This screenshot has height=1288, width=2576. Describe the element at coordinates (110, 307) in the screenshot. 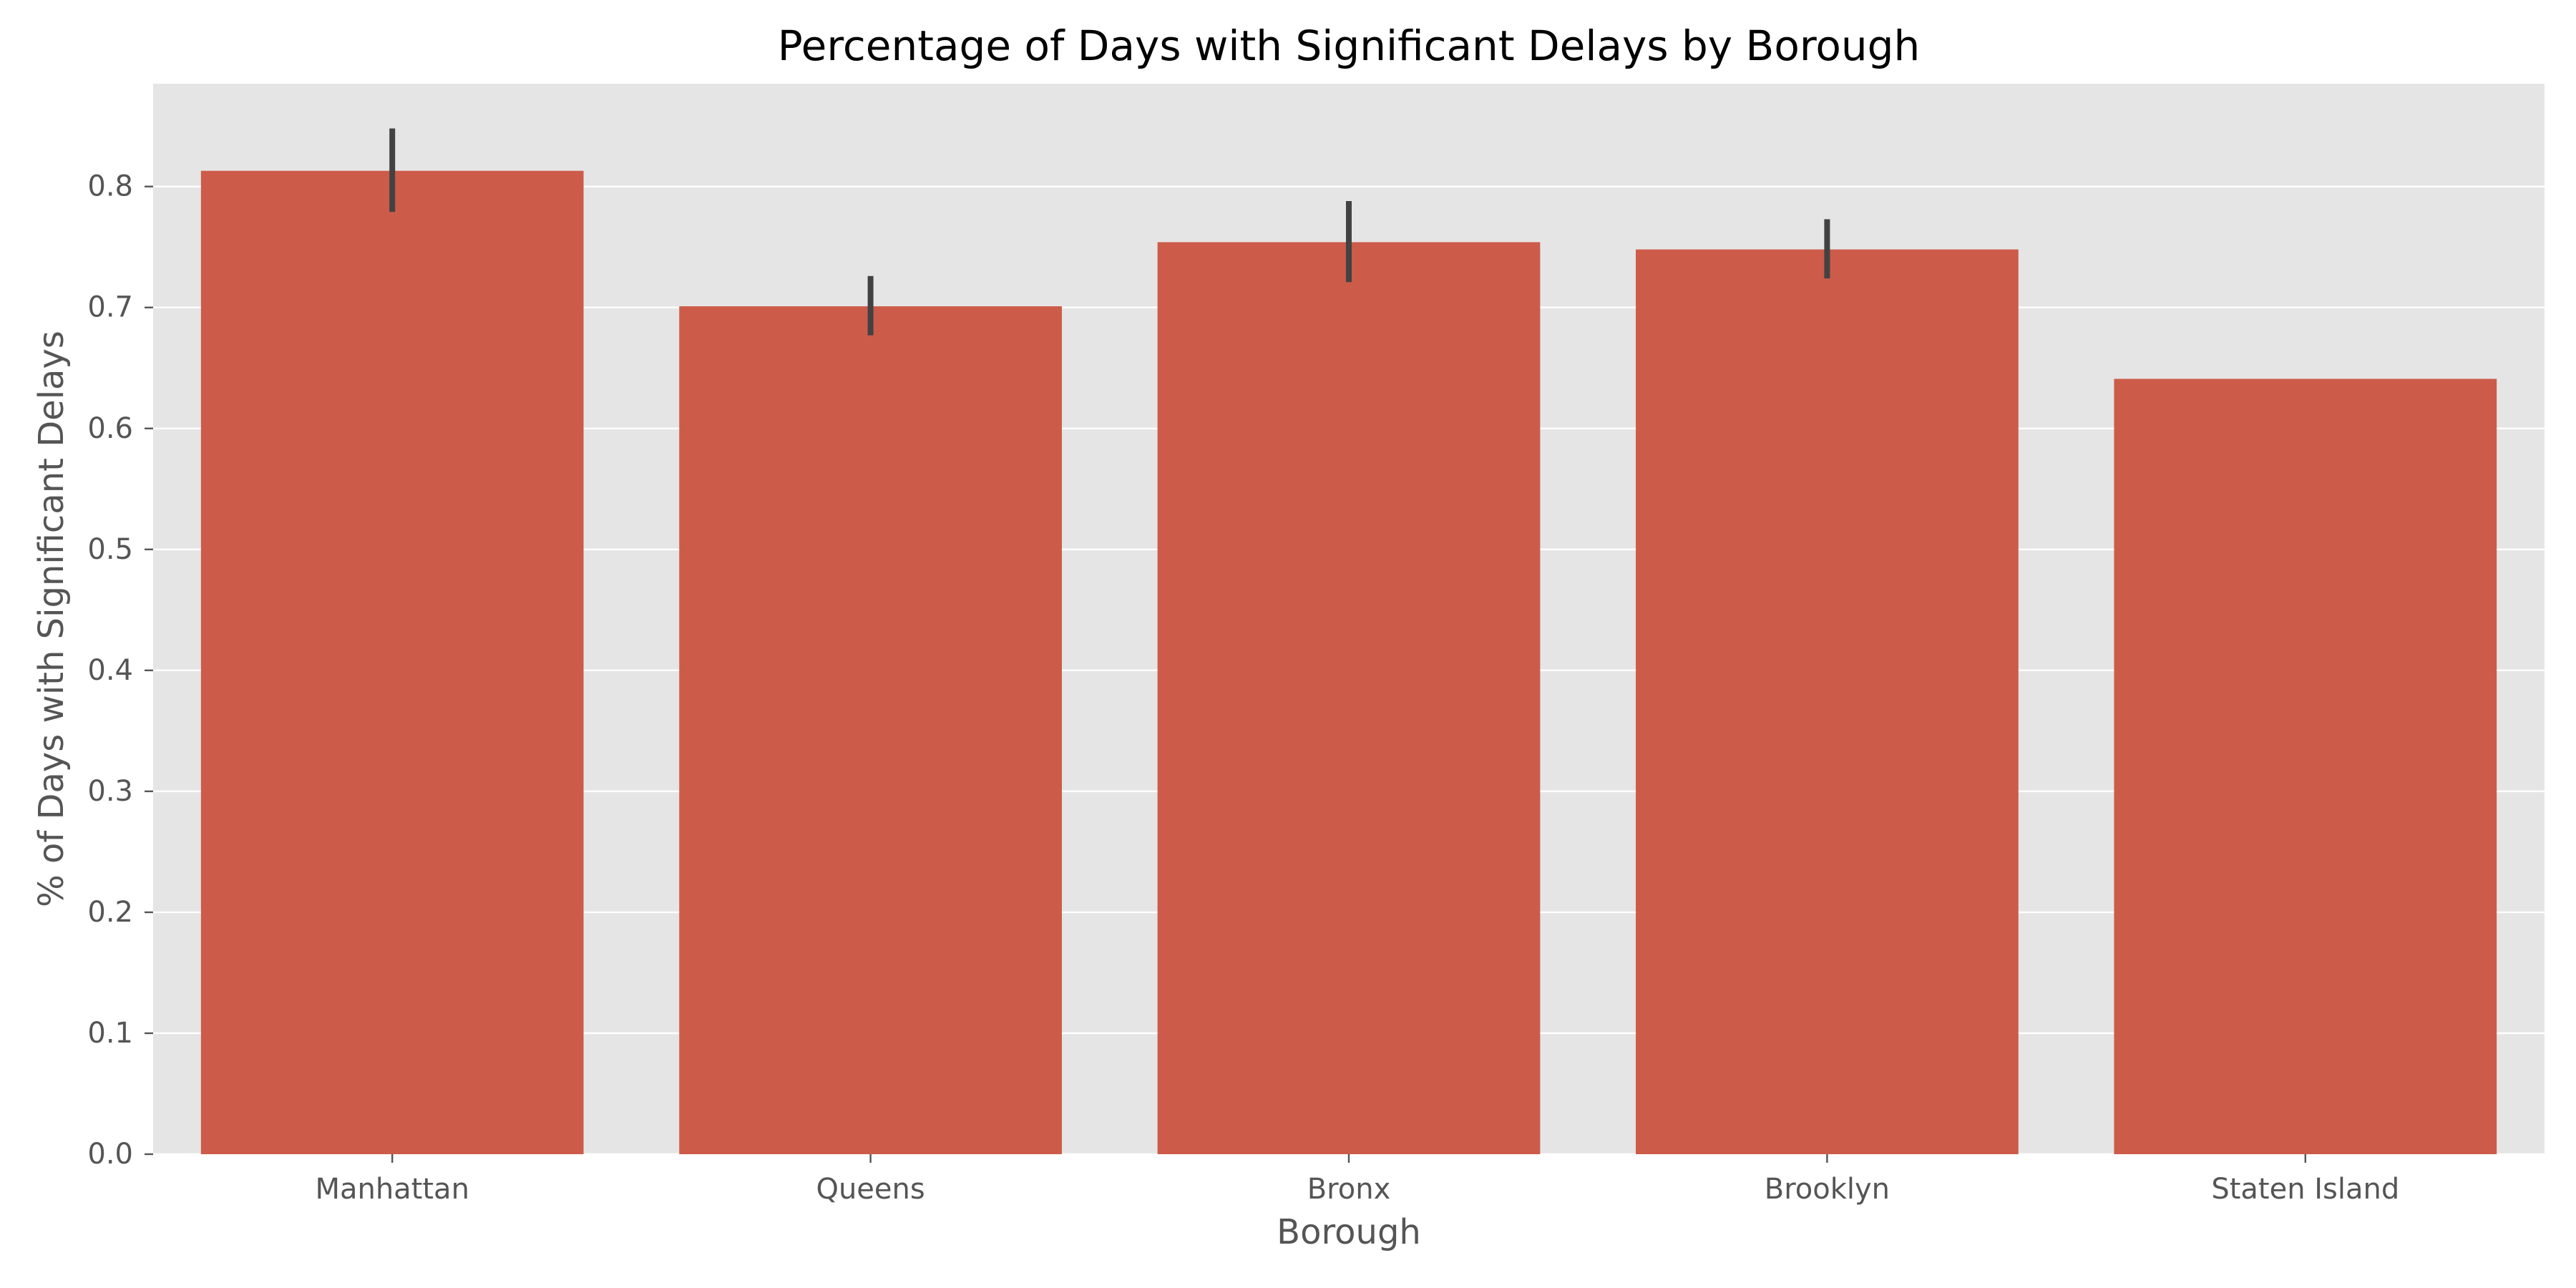

I see `y-tick-label: 0.7` at that location.